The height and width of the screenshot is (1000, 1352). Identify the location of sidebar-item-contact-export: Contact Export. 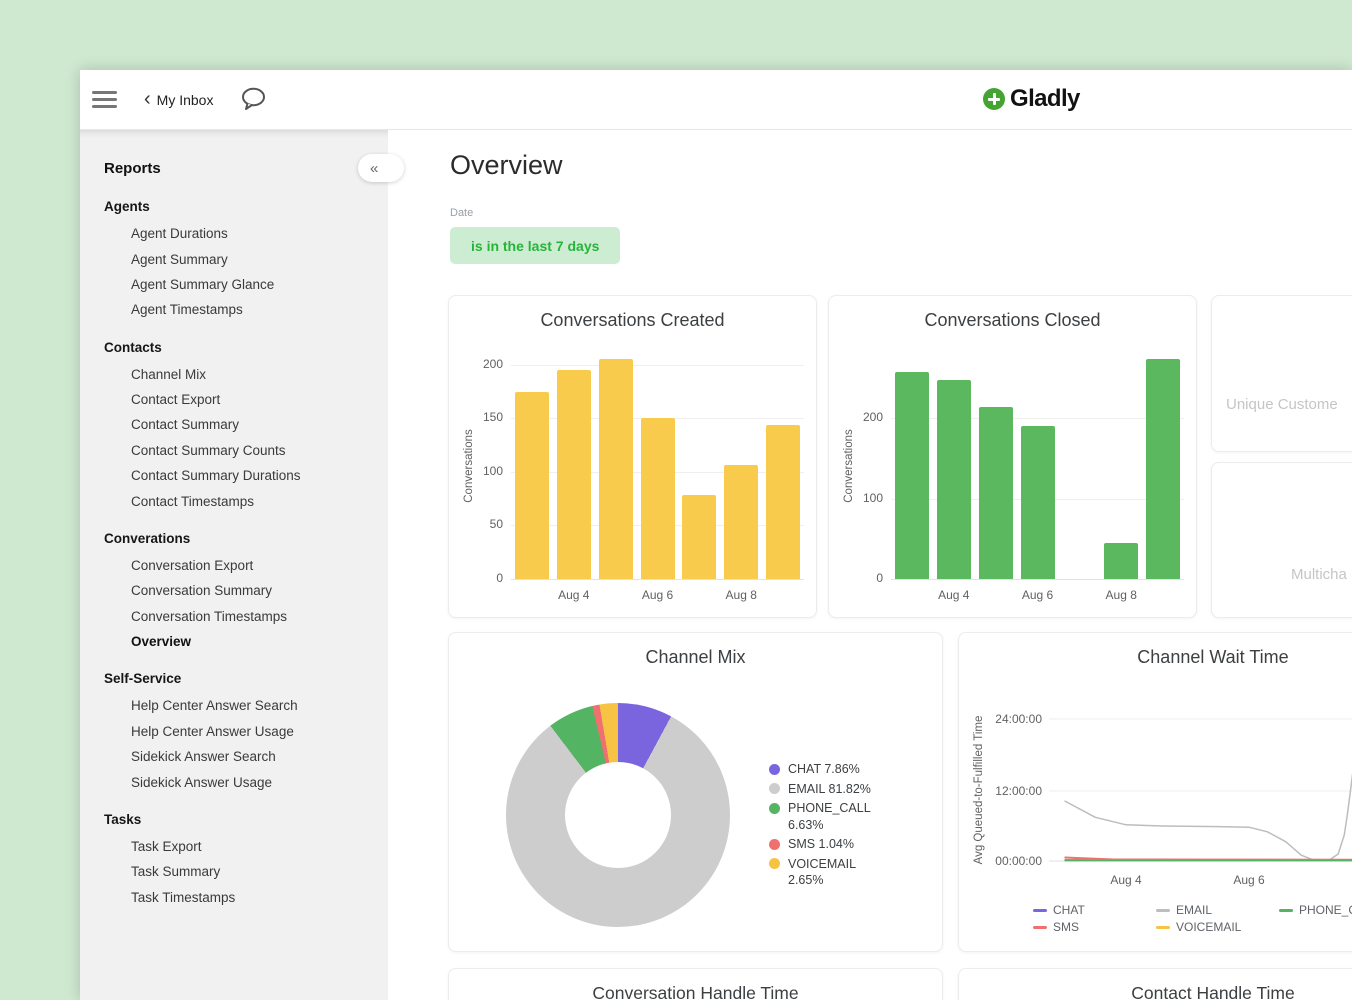
(176, 400).